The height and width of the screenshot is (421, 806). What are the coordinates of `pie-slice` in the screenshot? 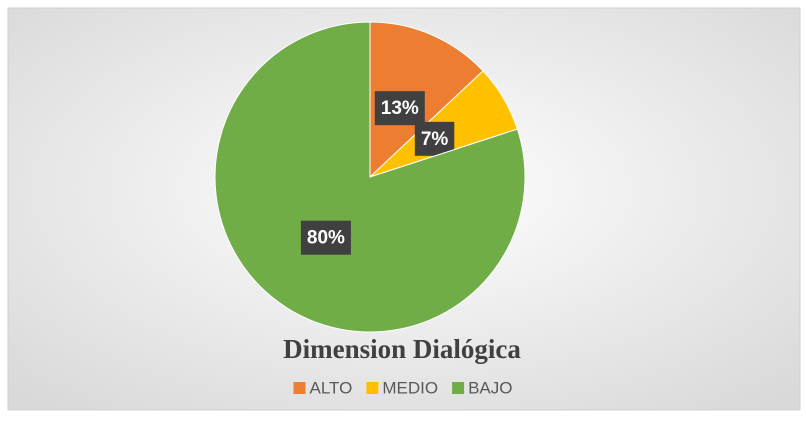 It's located at (426, 100).